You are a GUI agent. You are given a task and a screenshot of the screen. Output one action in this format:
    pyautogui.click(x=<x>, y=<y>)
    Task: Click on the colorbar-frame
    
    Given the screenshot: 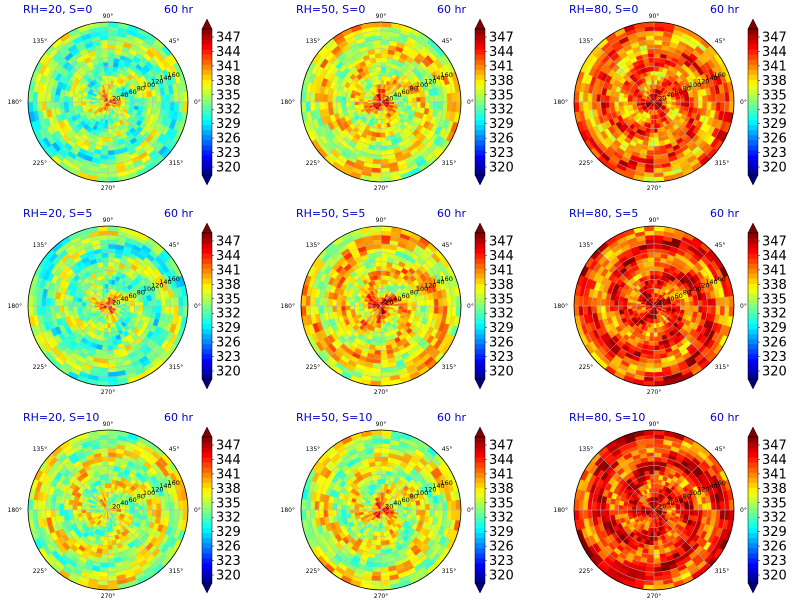 What is the action you would take?
    pyautogui.click(x=207, y=102)
    